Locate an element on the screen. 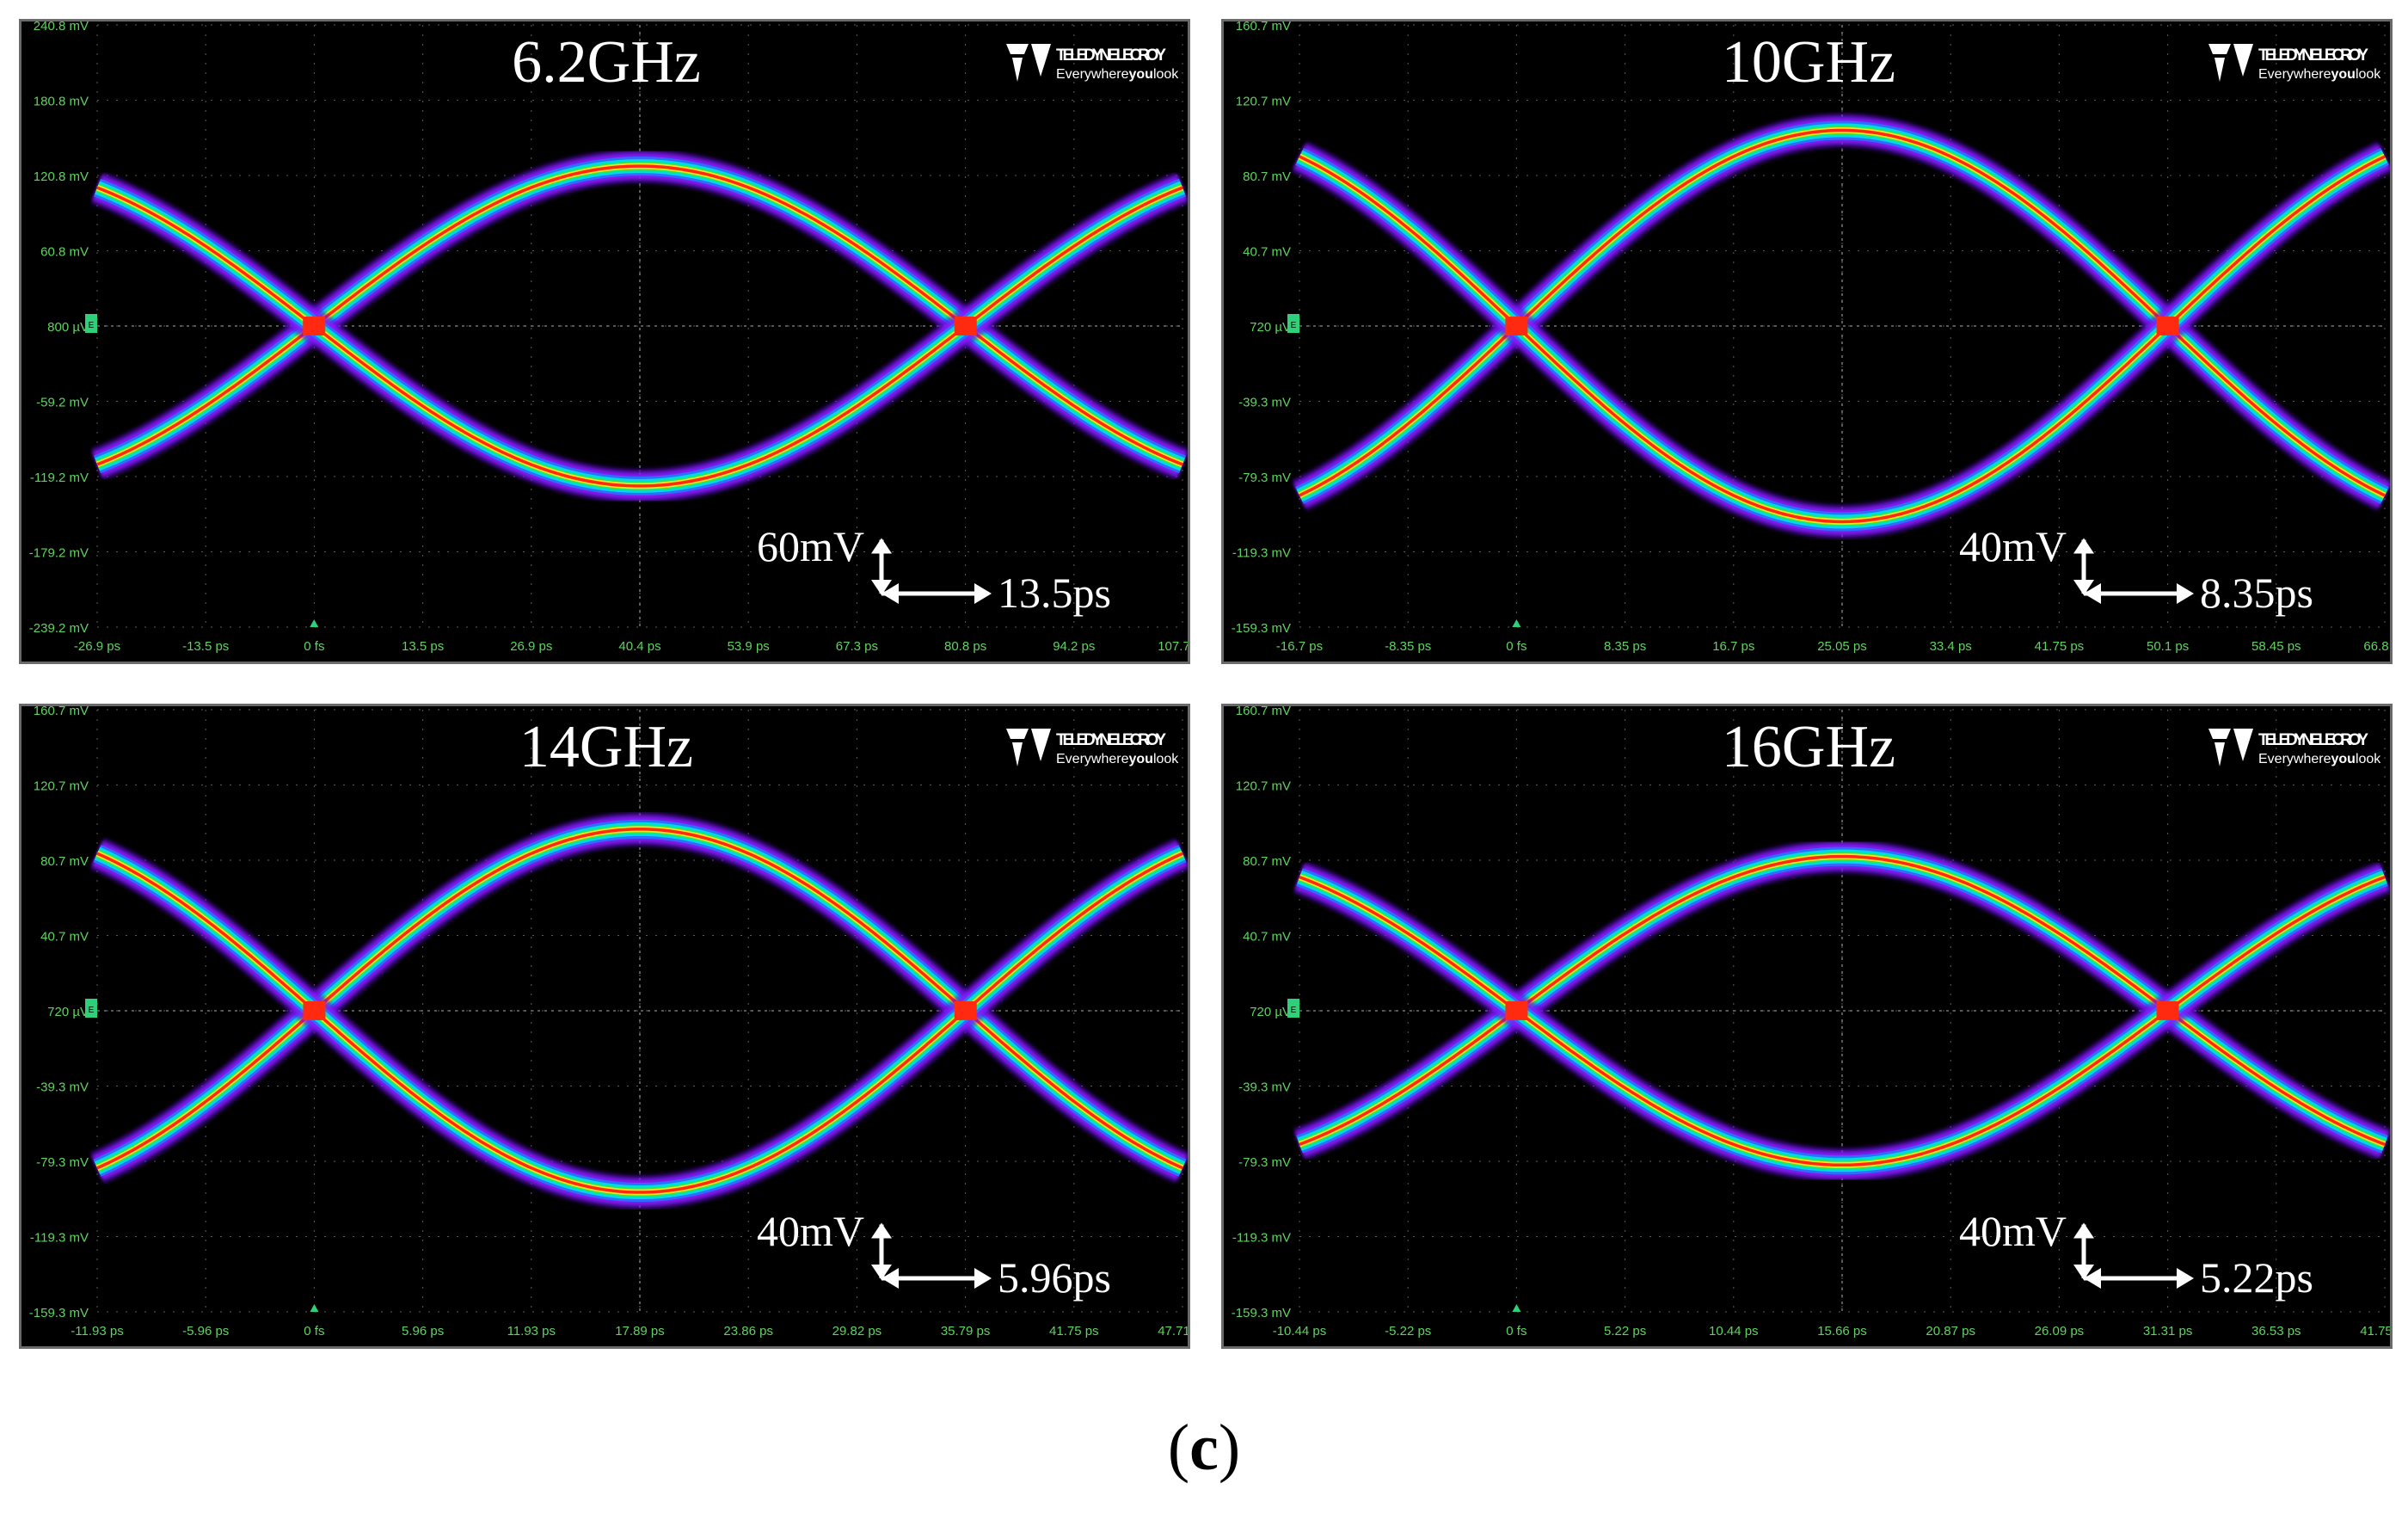 The height and width of the screenshot is (1514, 2408). x-tick-label: 107.7 ps is located at coordinates (1173, 646).